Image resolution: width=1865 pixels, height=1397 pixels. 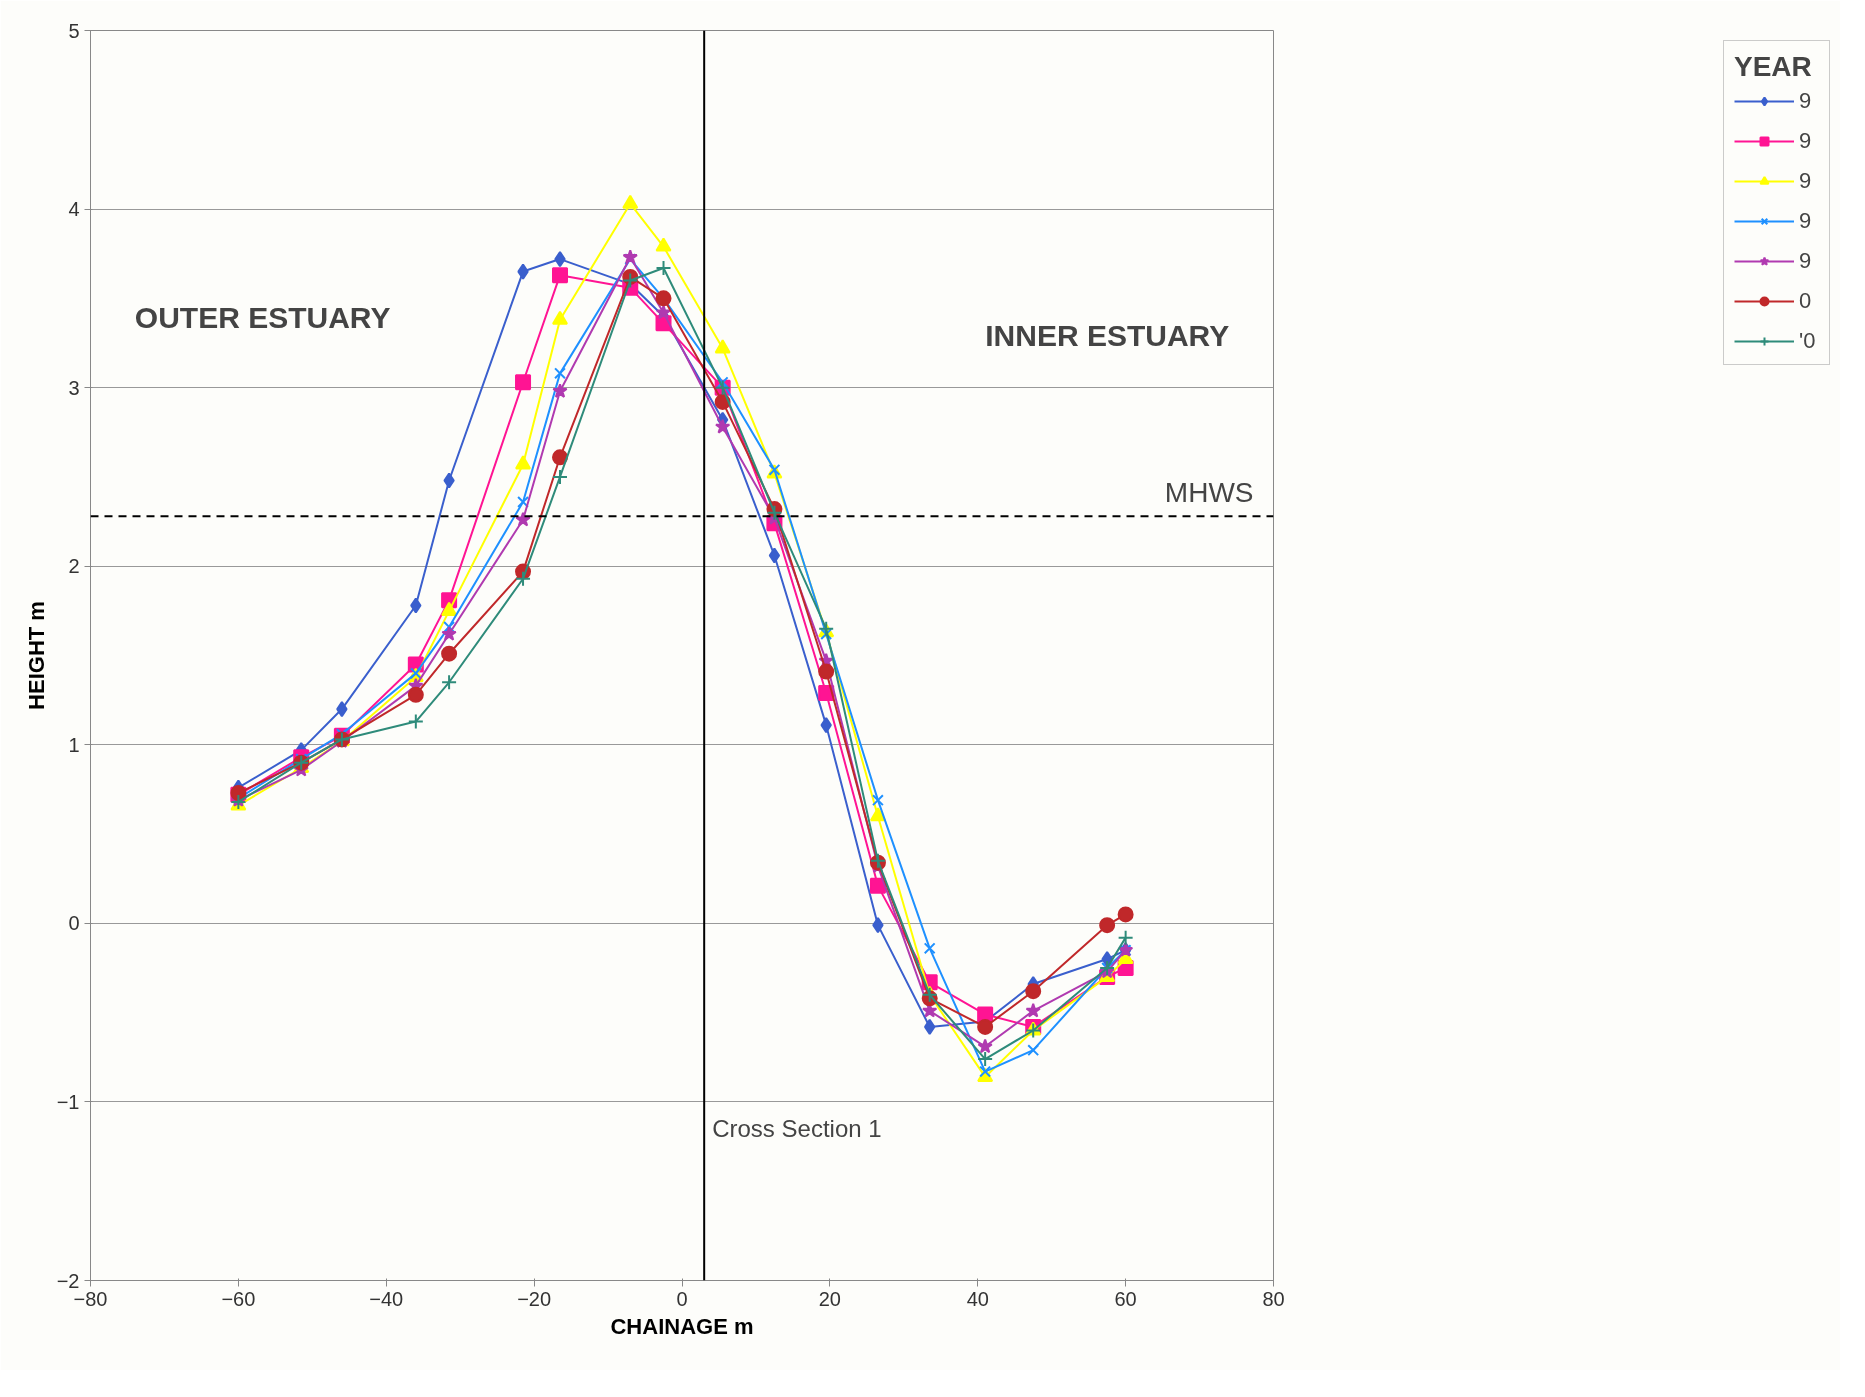 What do you see at coordinates (977, 1298) in the screenshot?
I see `x-tick-label: 40` at bounding box center [977, 1298].